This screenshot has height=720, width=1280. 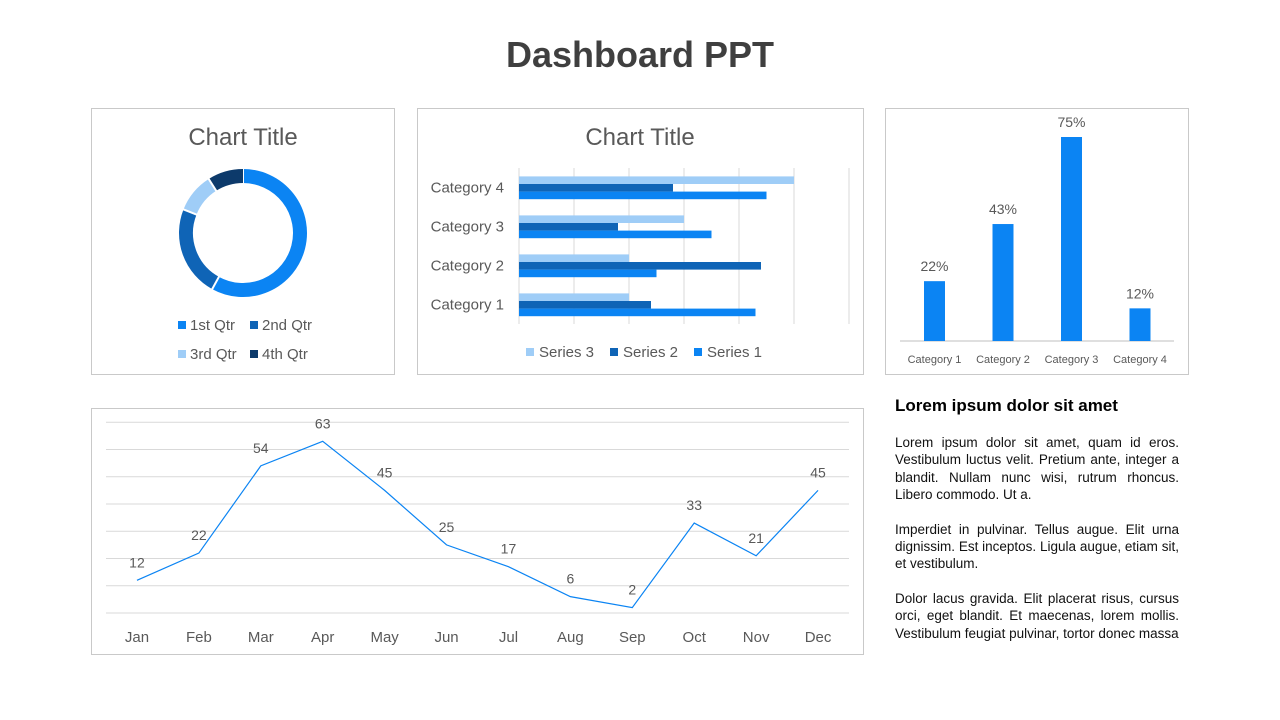 What do you see at coordinates (285, 354) in the screenshot?
I see `legend-label: 4th Qtr` at bounding box center [285, 354].